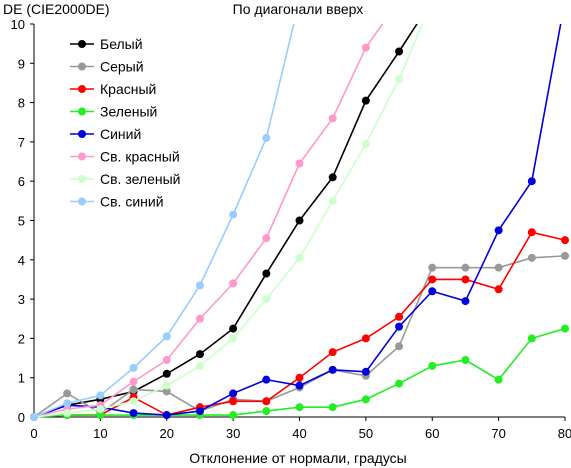 The height and width of the screenshot is (468, 571). I want to click on x-tick-label: 80, so click(564, 433).